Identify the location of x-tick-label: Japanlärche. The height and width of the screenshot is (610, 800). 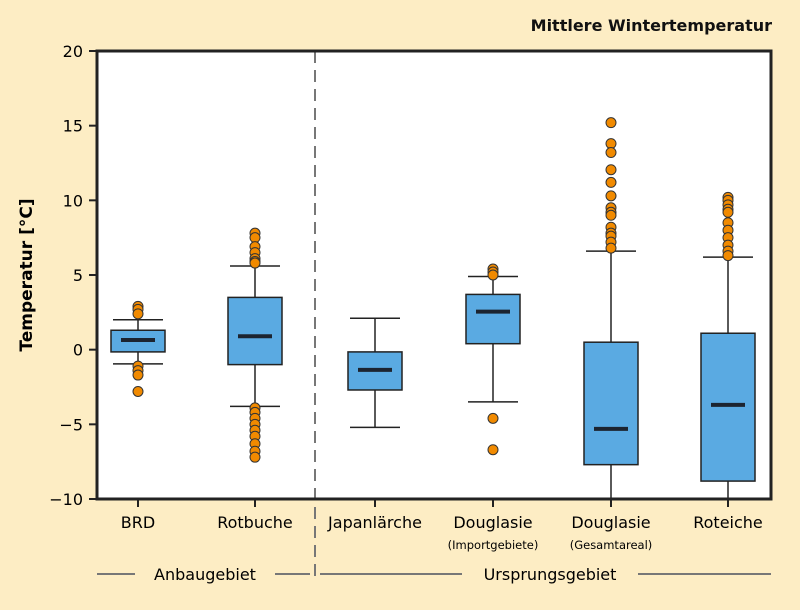
(374, 522).